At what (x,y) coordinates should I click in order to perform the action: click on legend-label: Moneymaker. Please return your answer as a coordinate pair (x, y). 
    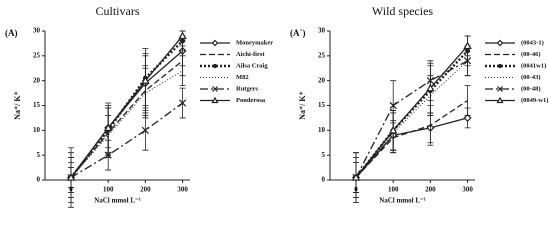
    Looking at the image, I should click on (254, 42).